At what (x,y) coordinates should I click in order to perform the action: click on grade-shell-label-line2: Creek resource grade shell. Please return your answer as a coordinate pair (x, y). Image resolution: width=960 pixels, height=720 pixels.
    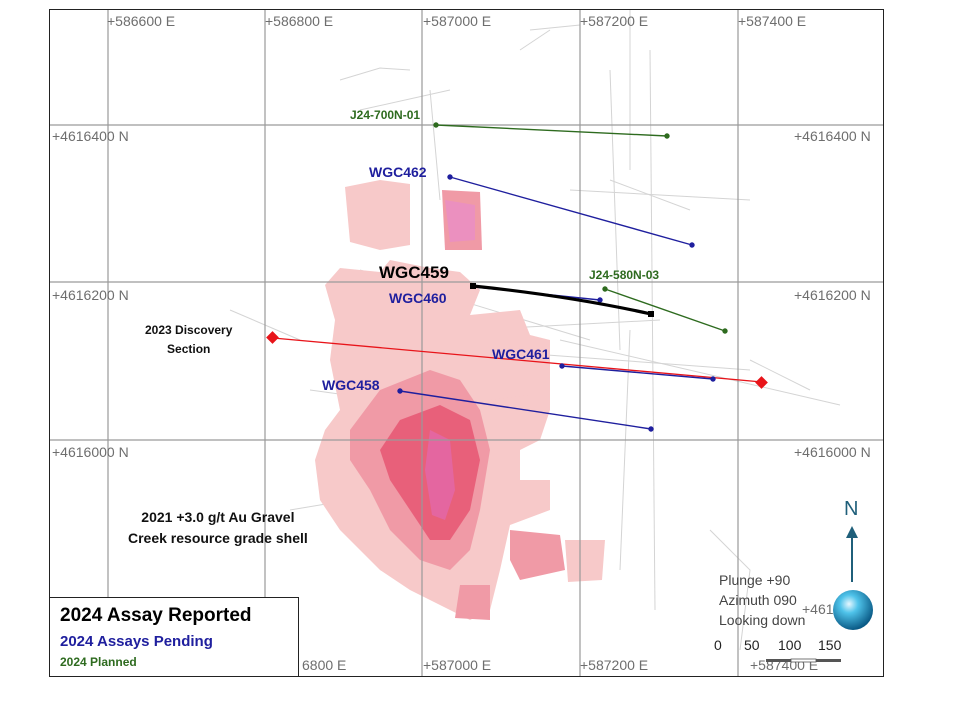
    Looking at the image, I should click on (218, 538).